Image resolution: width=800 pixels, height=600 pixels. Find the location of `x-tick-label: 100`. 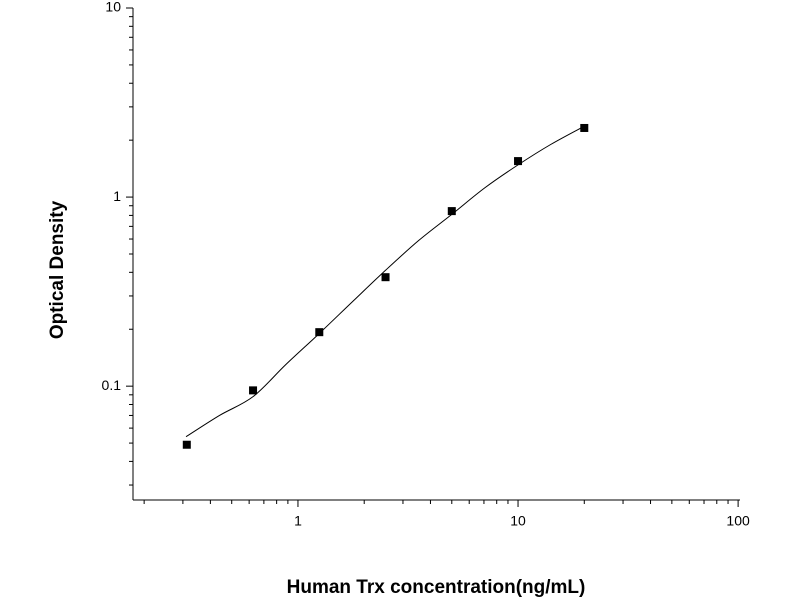

x-tick-label: 100 is located at coordinates (738, 521).